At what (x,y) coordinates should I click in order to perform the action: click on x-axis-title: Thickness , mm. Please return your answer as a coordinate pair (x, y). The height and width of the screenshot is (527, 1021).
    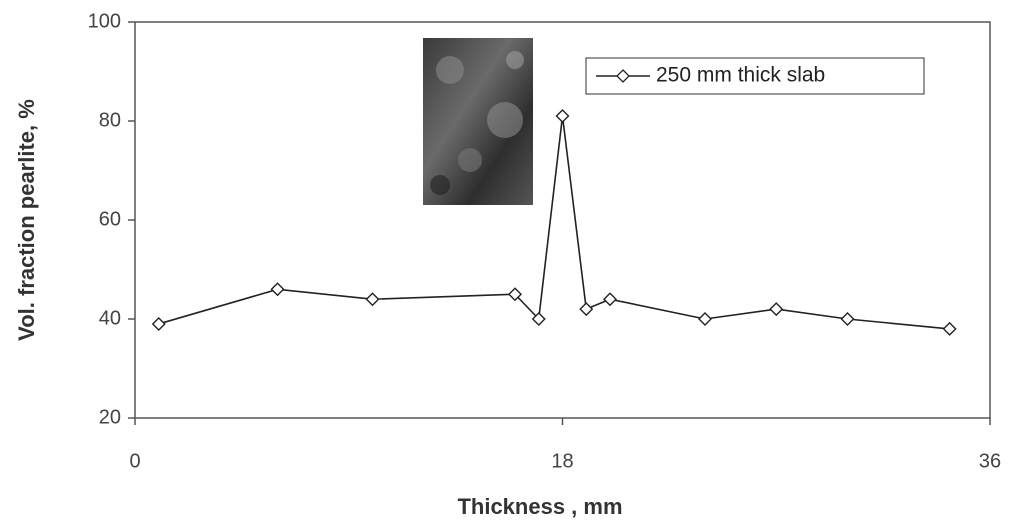
    Looking at the image, I should click on (539, 506).